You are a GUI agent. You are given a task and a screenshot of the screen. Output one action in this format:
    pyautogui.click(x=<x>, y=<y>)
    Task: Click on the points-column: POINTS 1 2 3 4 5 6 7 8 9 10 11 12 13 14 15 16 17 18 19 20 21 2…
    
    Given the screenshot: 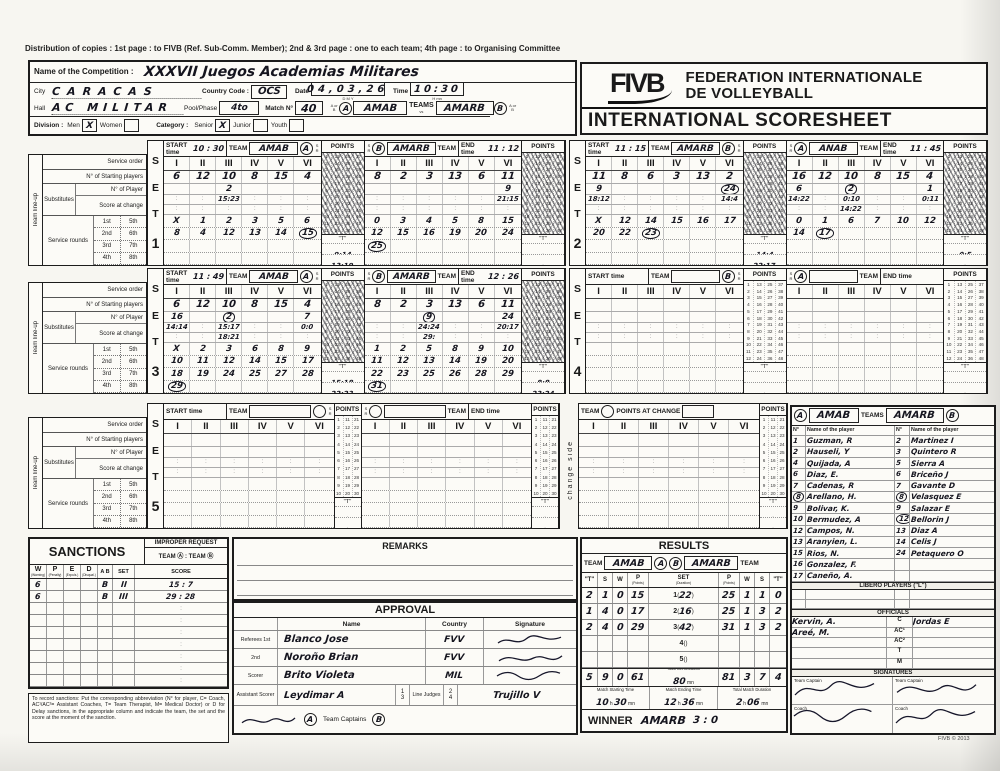 What is the action you would take?
    pyautogui.click(x=543, y=203)
    